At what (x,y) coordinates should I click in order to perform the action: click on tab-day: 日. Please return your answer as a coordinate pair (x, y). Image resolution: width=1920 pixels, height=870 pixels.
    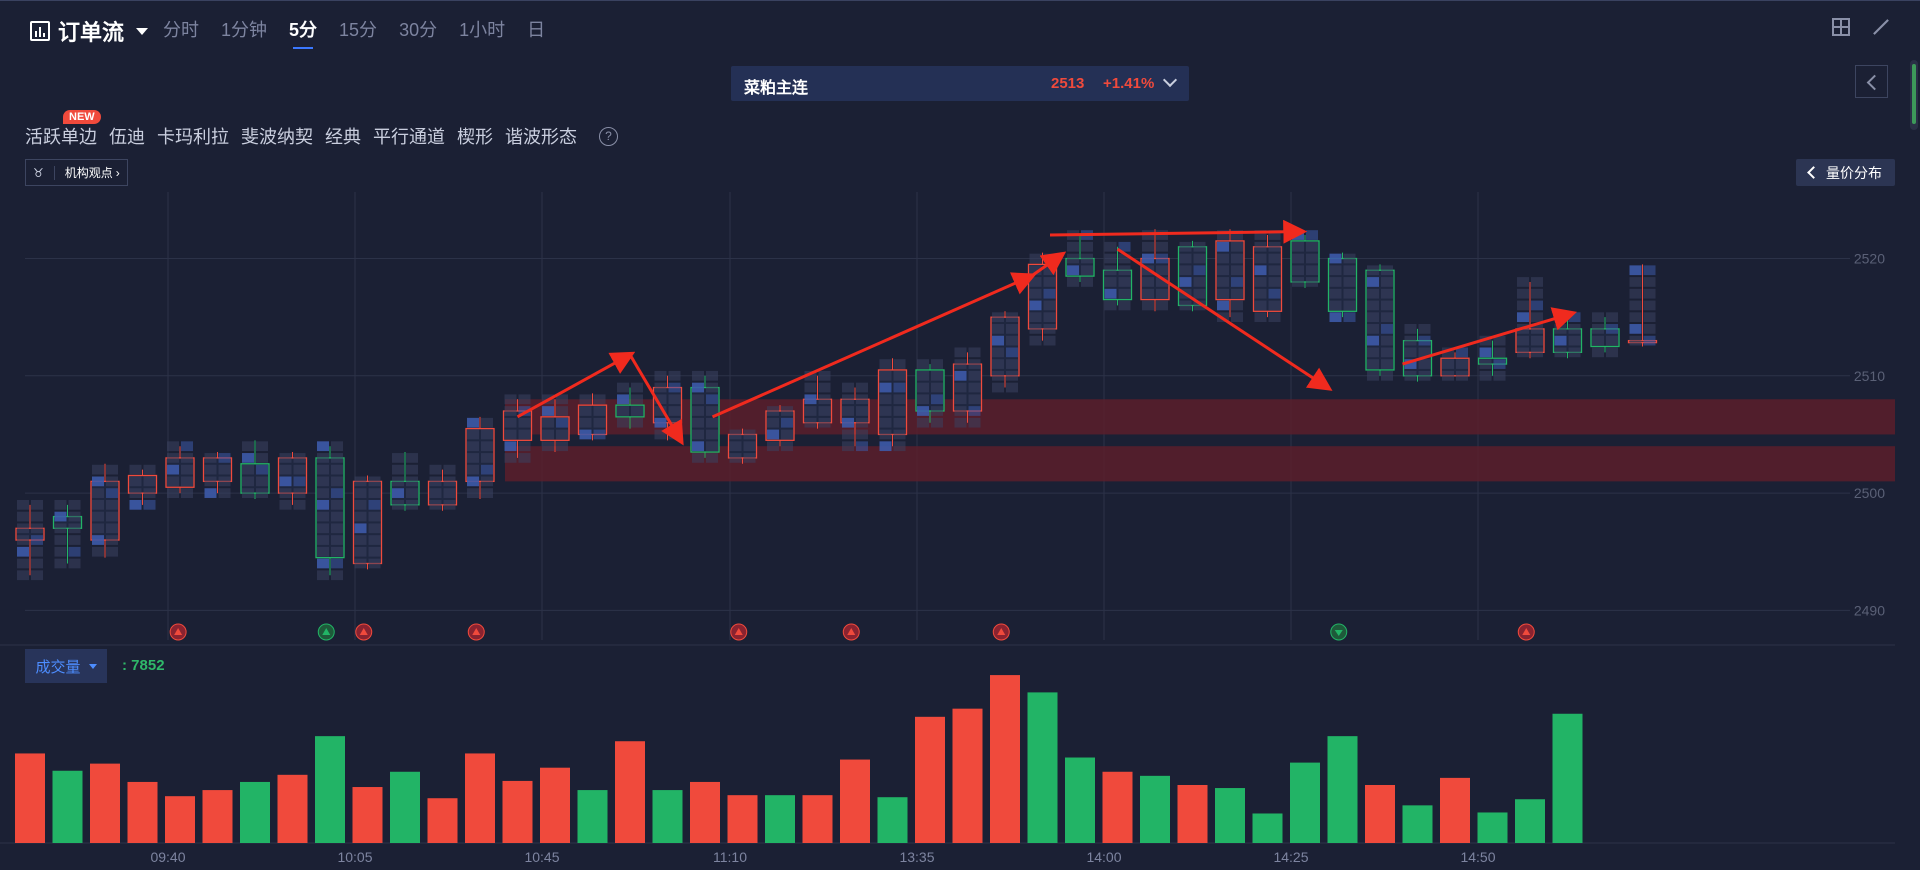
    Looking at the image, I should click on (536, 30).